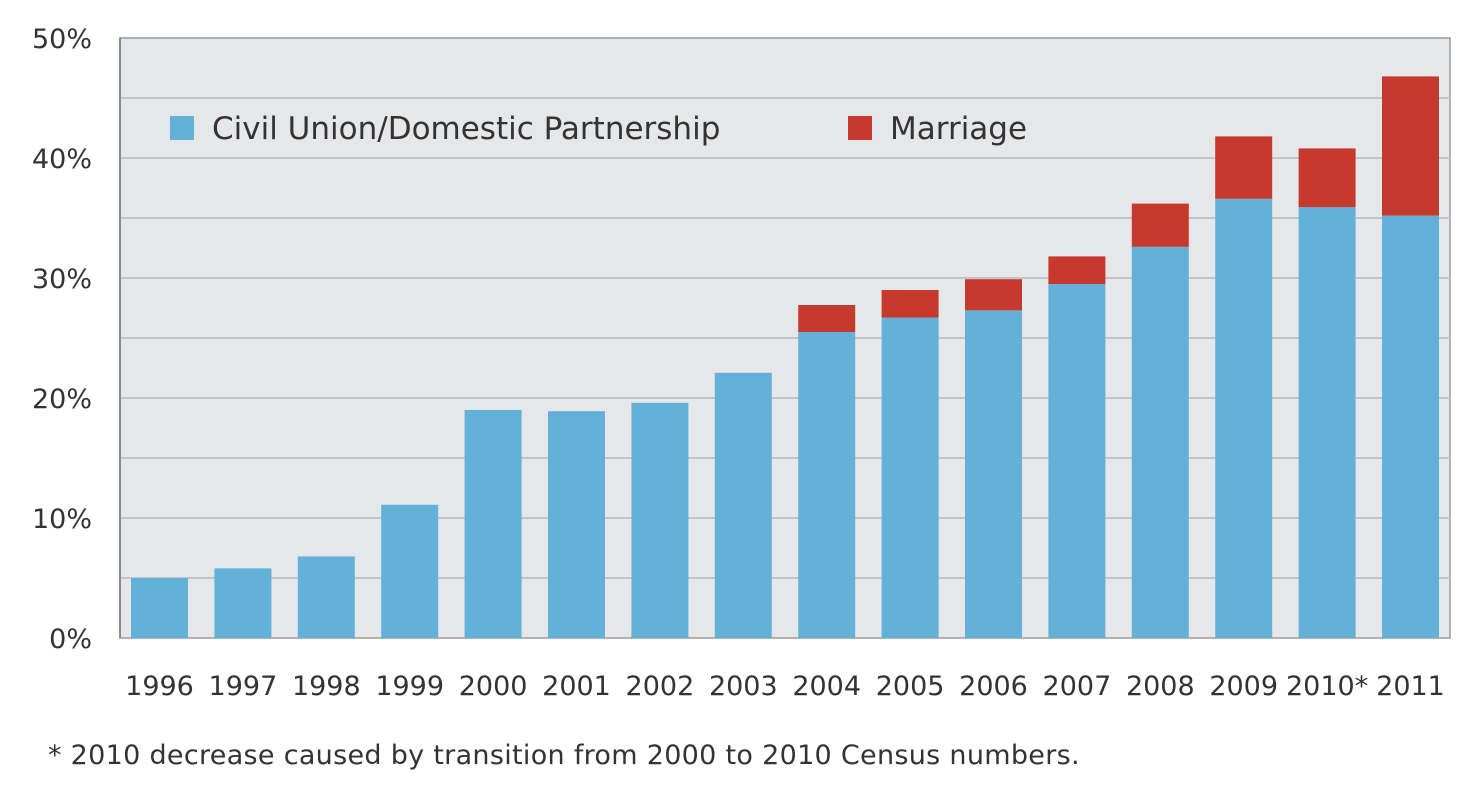  I want to click on x-tick-label: 2002, so click(660, 686).